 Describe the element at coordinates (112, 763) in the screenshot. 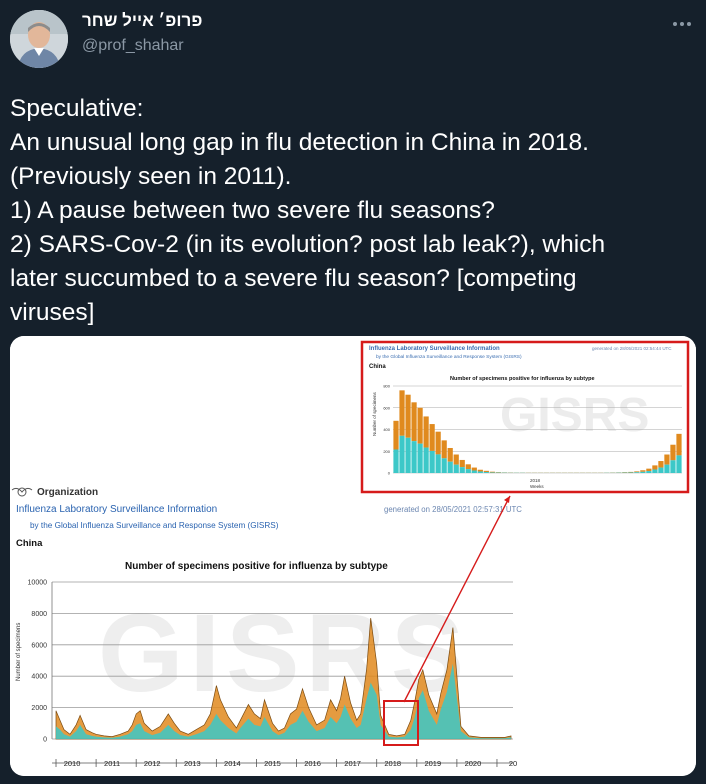

I see `x-tick-label: 2011` at that location.